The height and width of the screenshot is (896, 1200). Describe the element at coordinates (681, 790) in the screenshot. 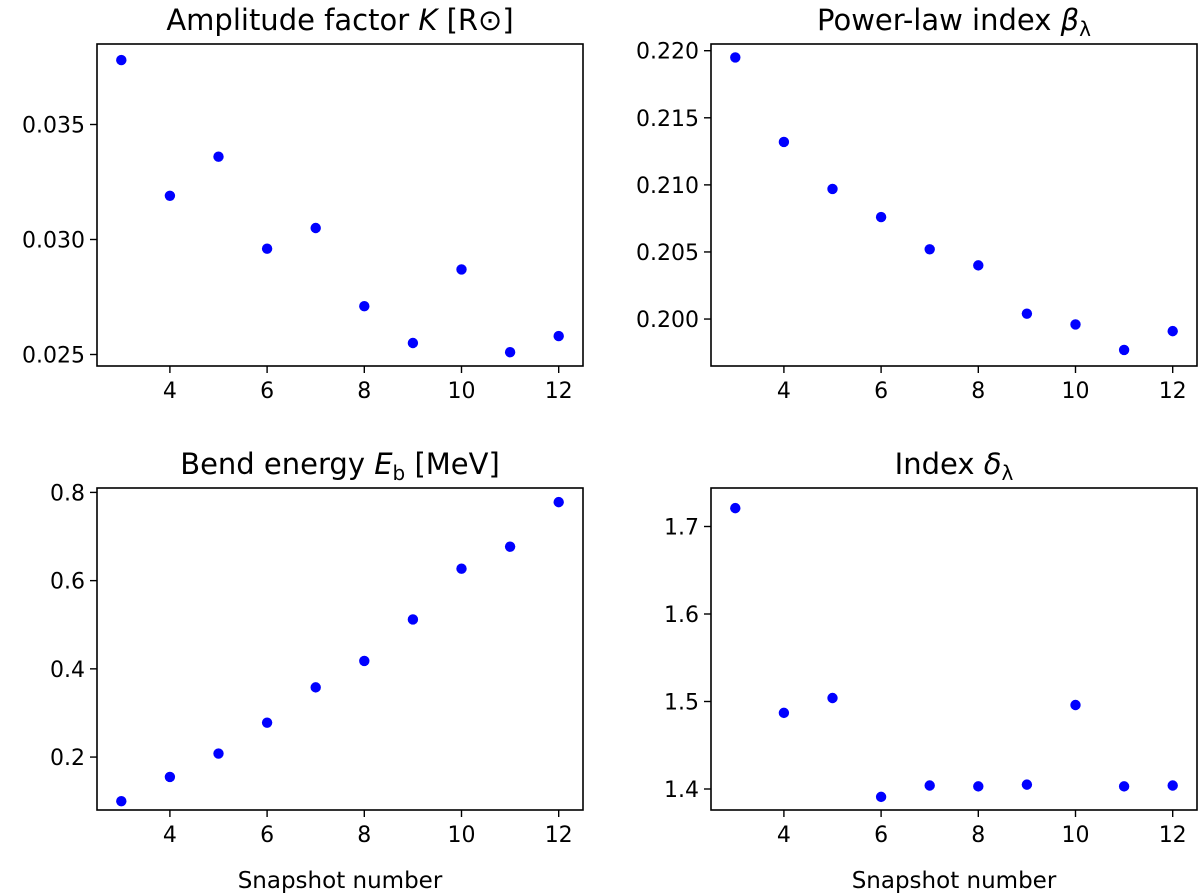

I see `y-tick-label: 1.4` at that location.